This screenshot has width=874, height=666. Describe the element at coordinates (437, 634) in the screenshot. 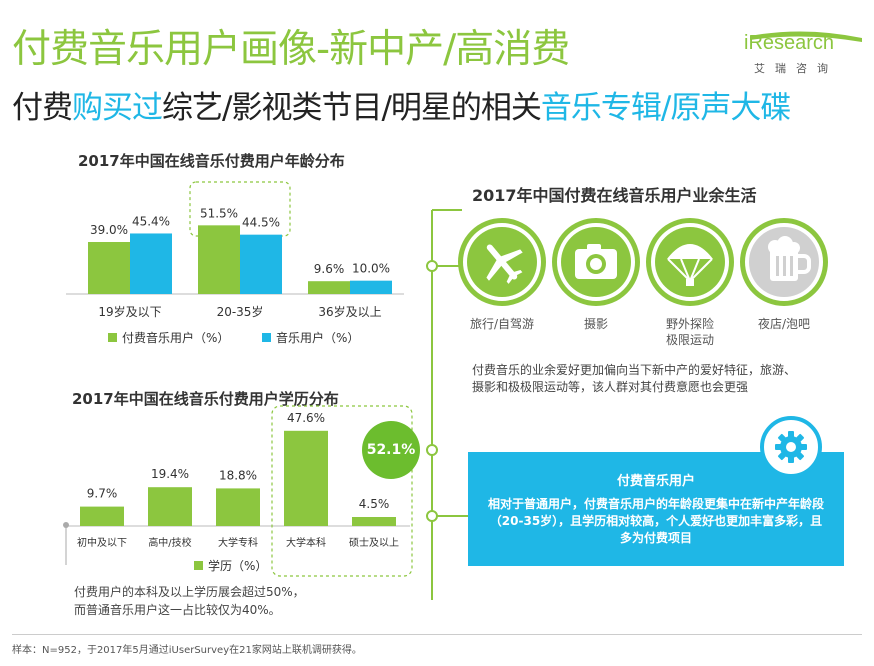

I see `footer-divider` at that location.